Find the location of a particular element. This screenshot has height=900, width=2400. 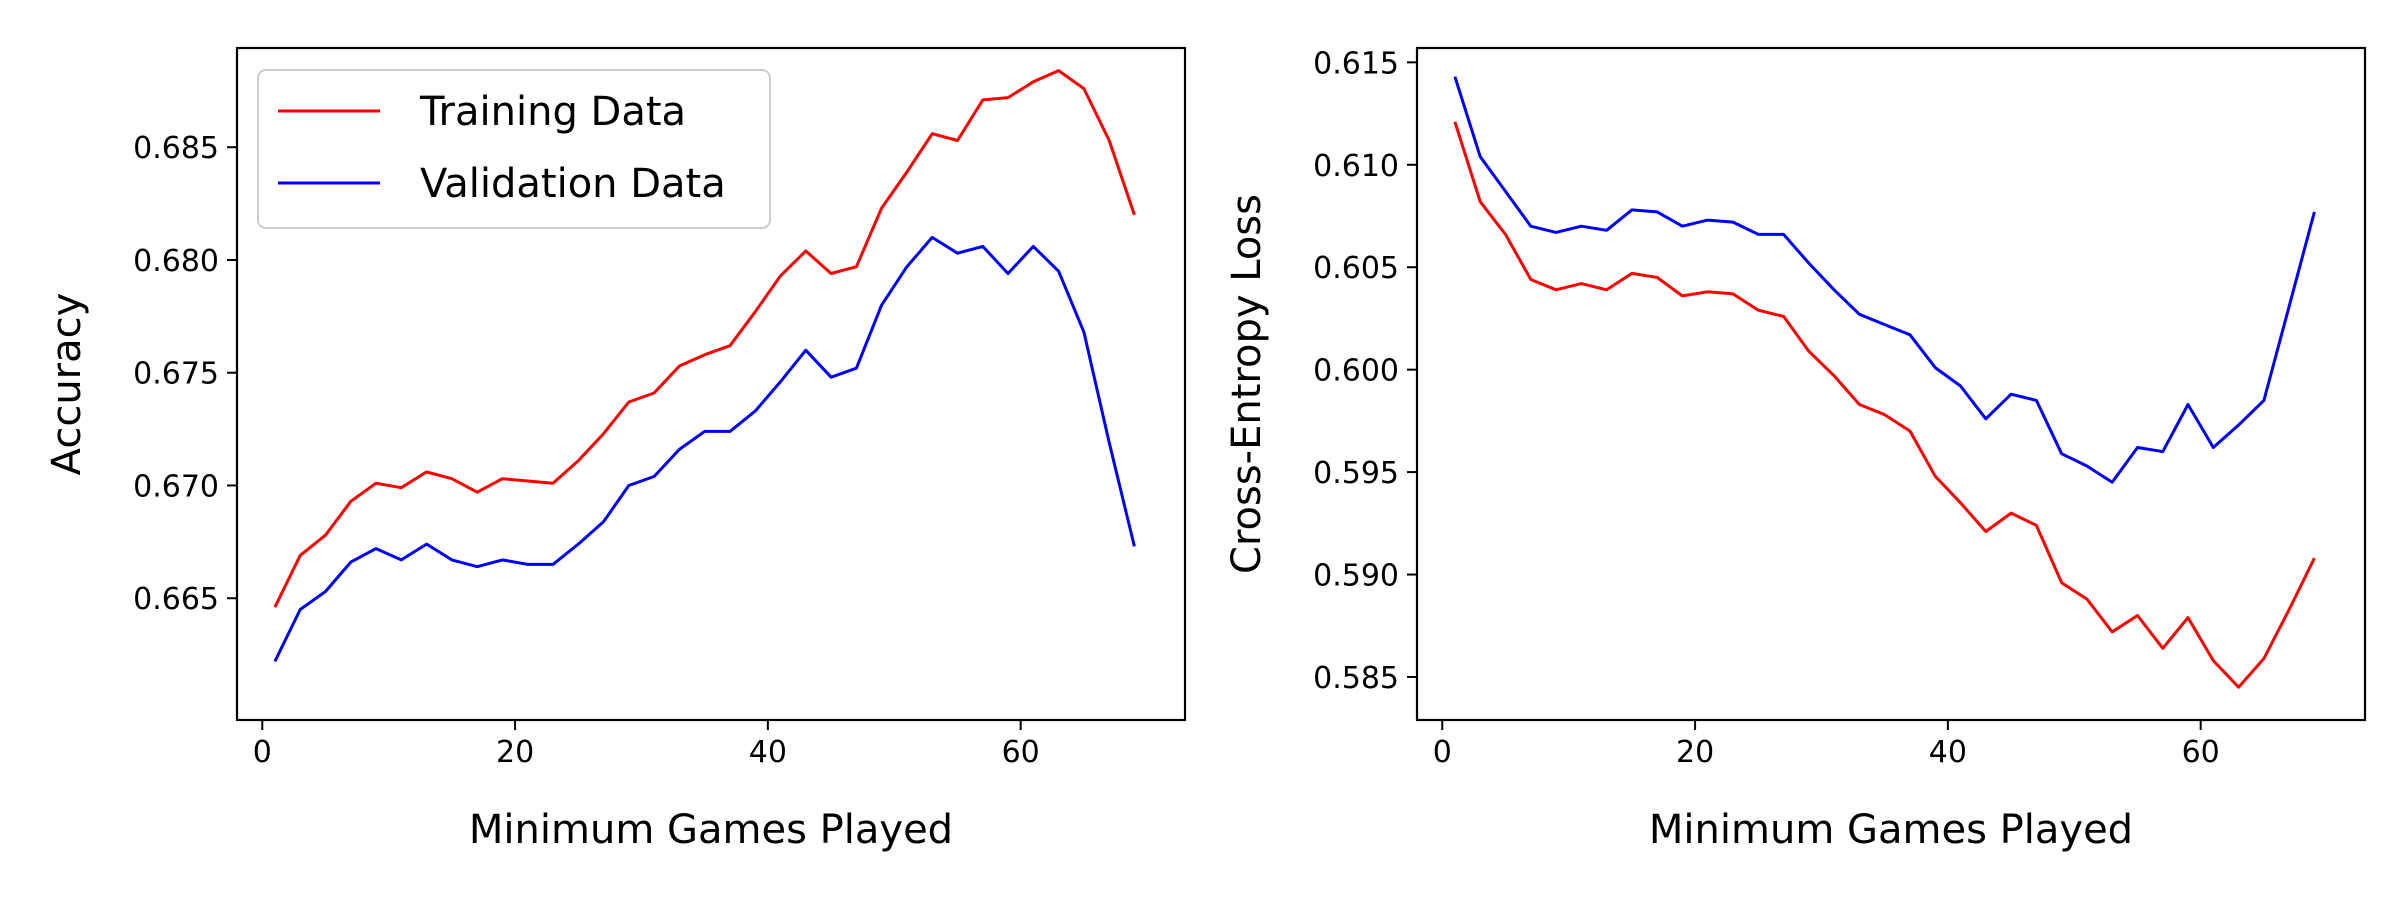

legend-box is located at coordinates (514, 149).